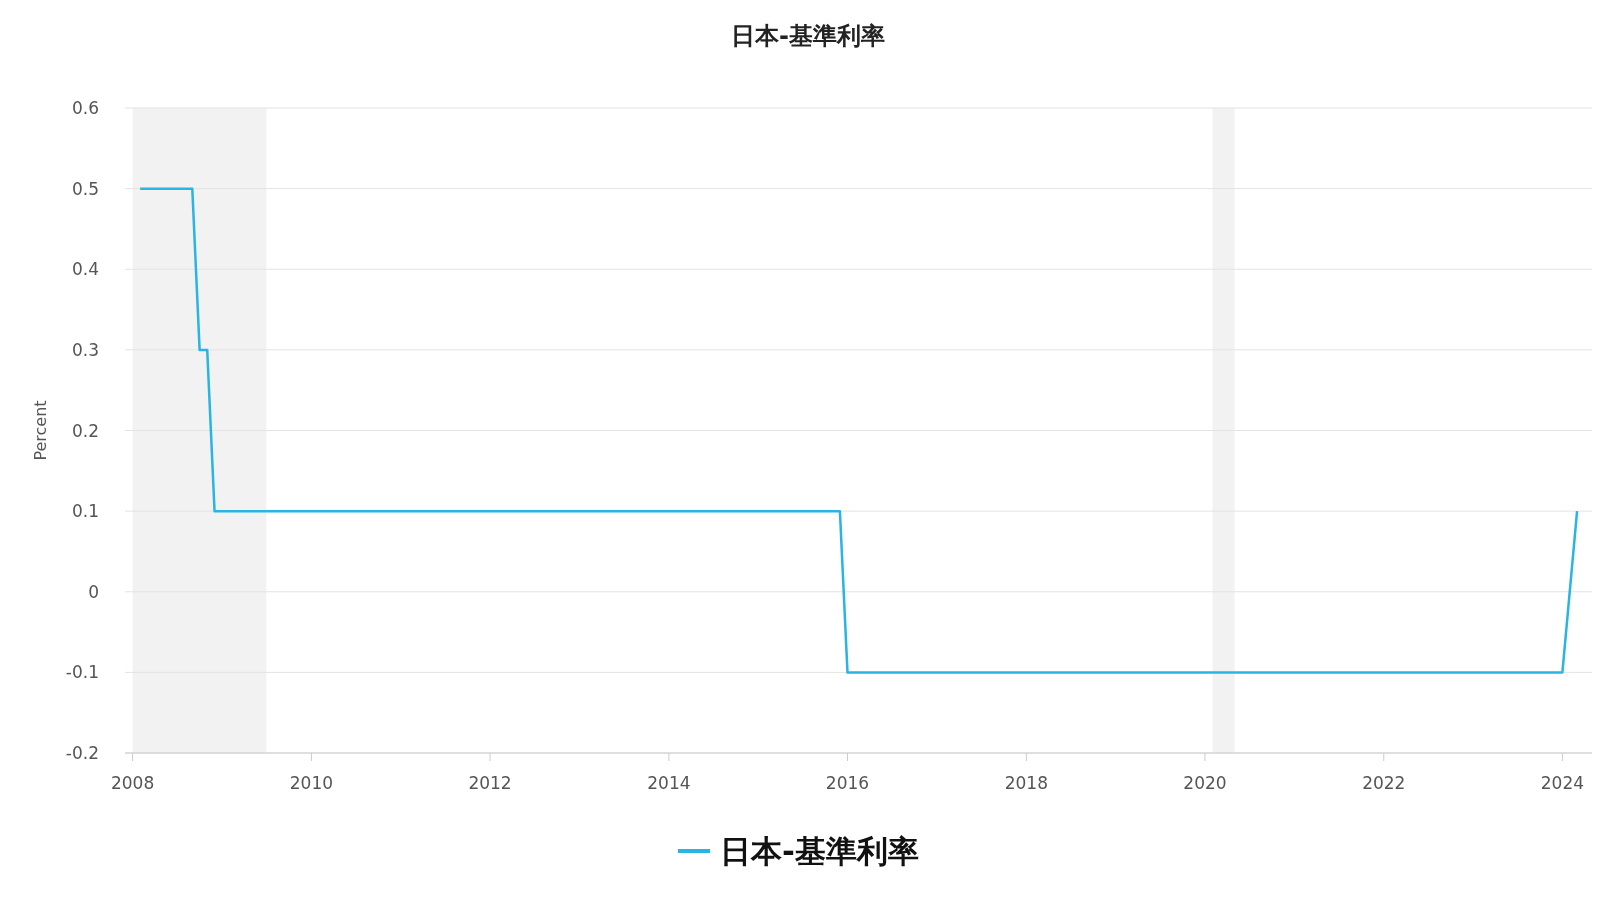 This screenshot has width=1600, height=900. Describe the element at coordinates (85, 430) in the screenshot. I see `y-tick-label: 0.2` at that location.